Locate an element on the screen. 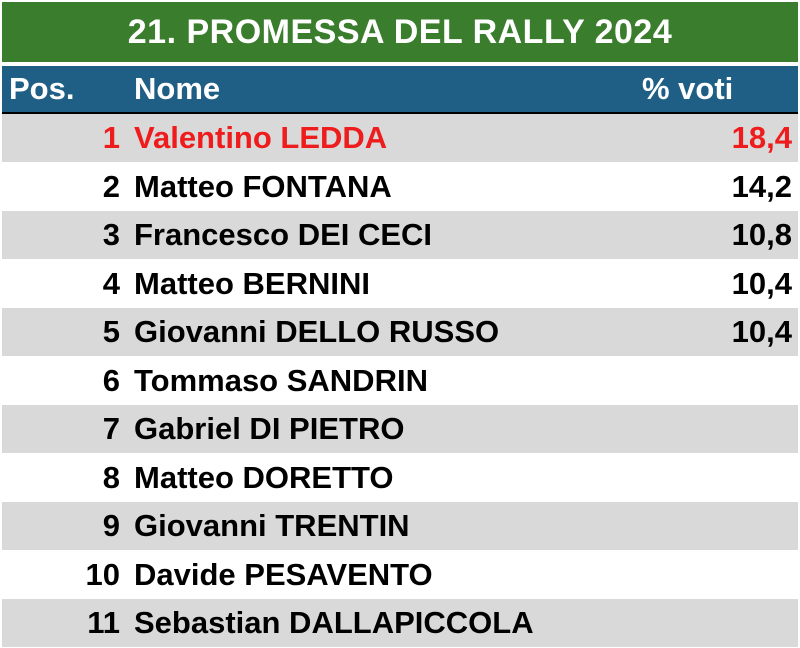  row-name: Matteo DORETTO is located at coordinates (264, 477).